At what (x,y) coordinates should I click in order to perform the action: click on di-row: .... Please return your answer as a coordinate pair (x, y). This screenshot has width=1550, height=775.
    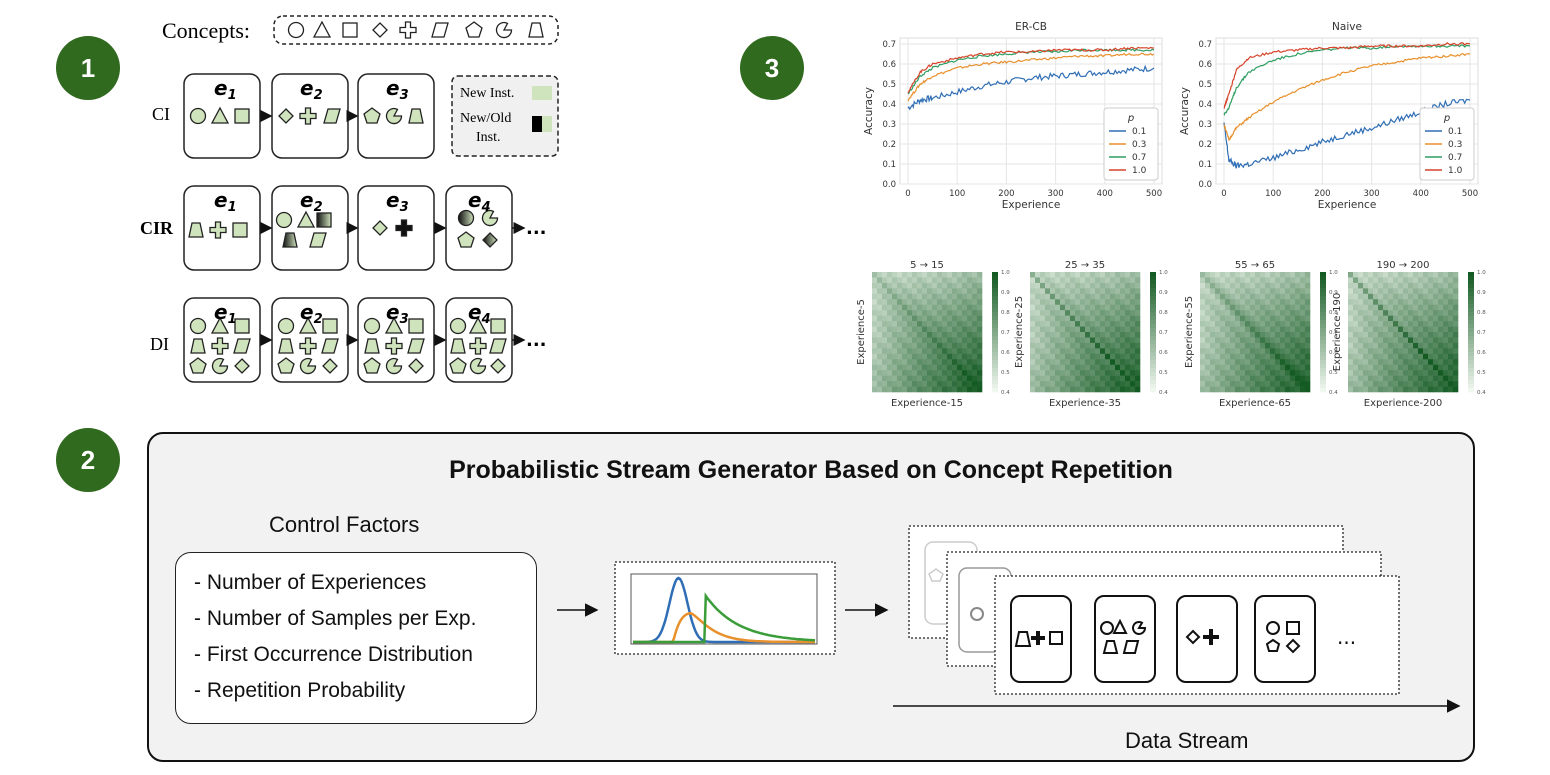
    Looking at the image, I should click on (365, 340).